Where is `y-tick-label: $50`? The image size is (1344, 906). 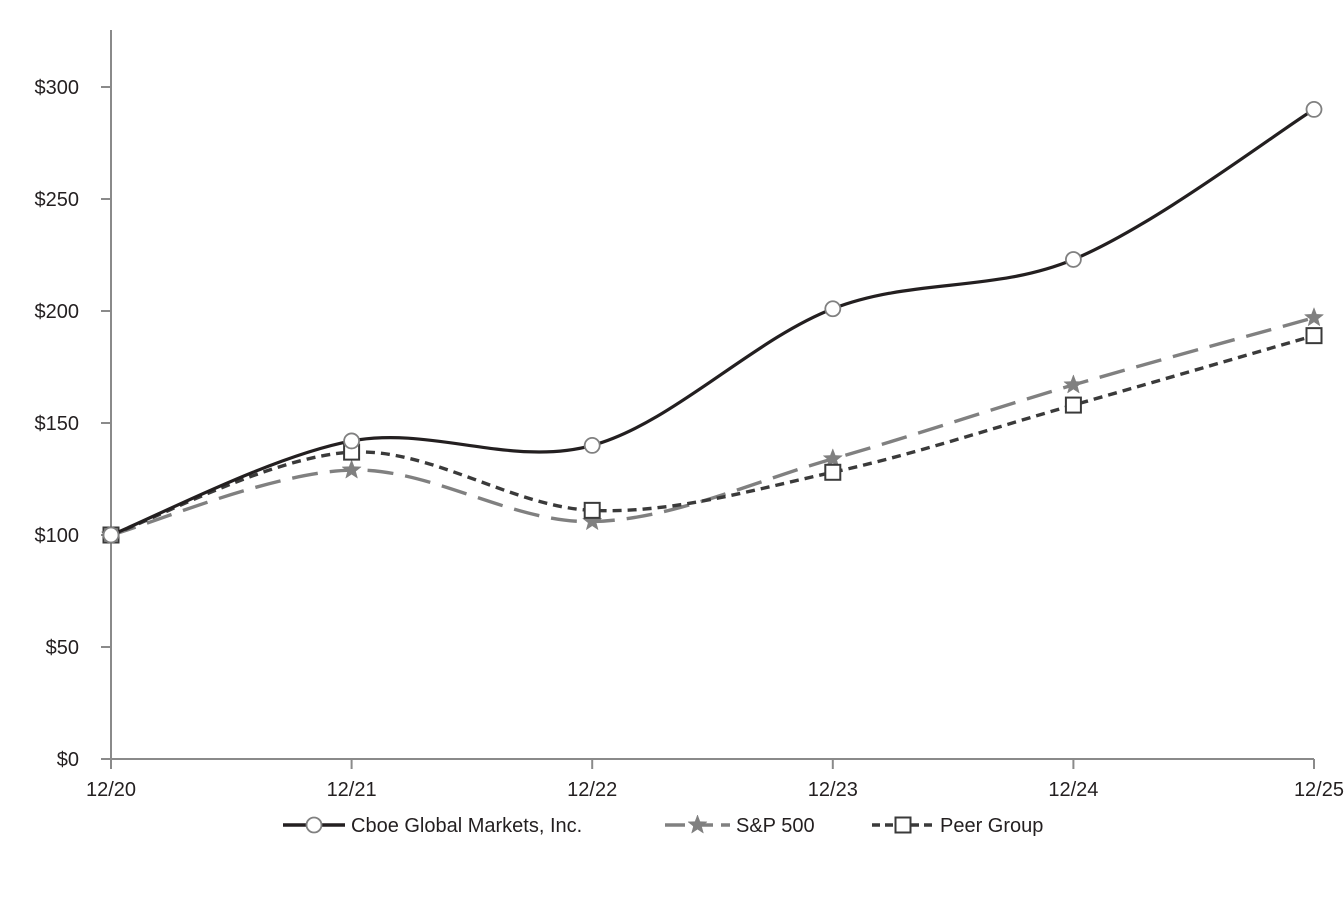
y-tick-label: $50 is located at coordinates (62, 648).